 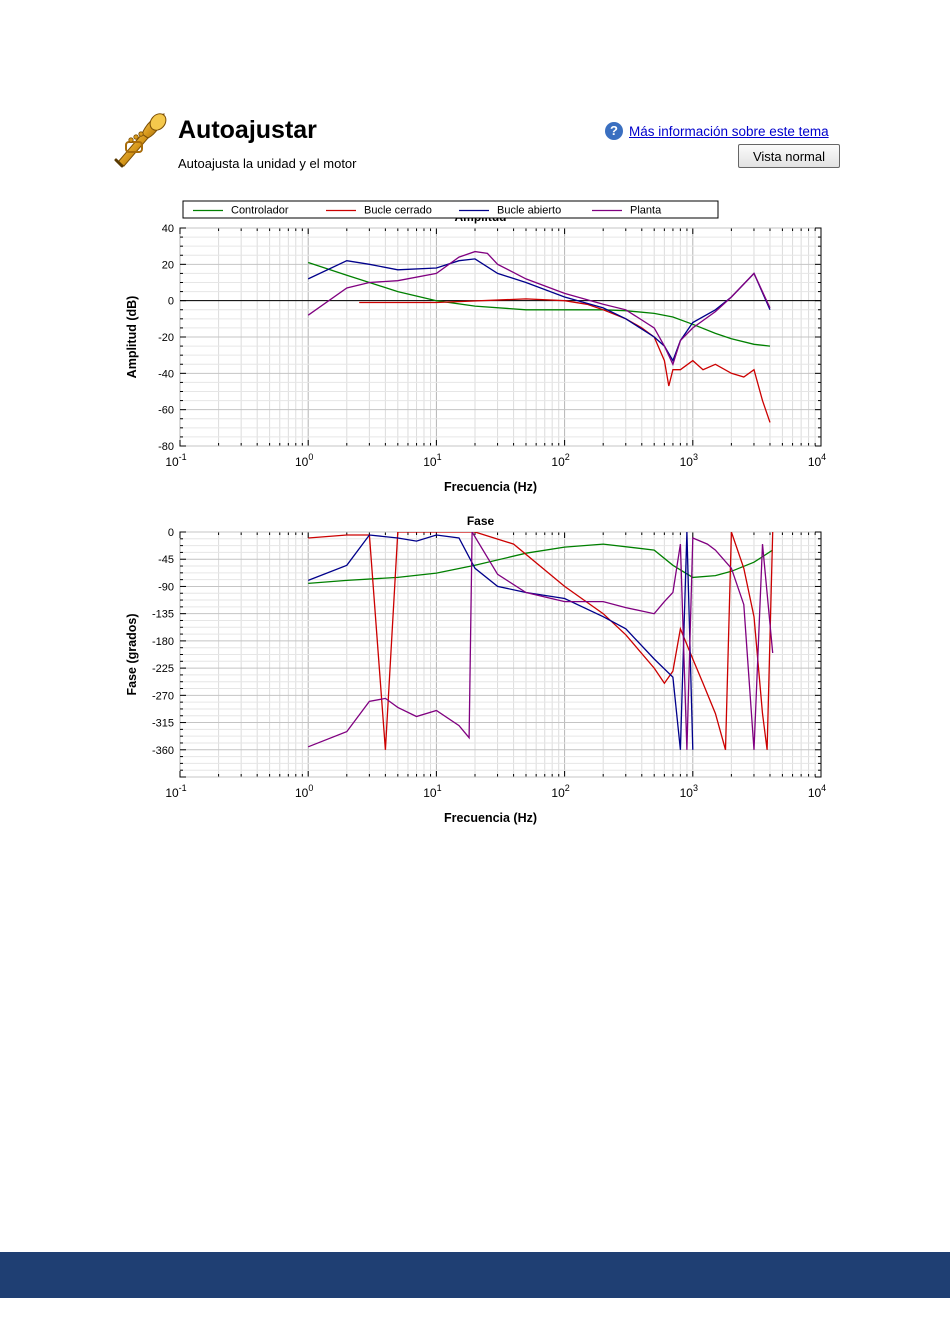 What do you see at coordinates (166, 411) in the screenshot?
I see `y-tick-label: -60` at bounding box center [166, 411].